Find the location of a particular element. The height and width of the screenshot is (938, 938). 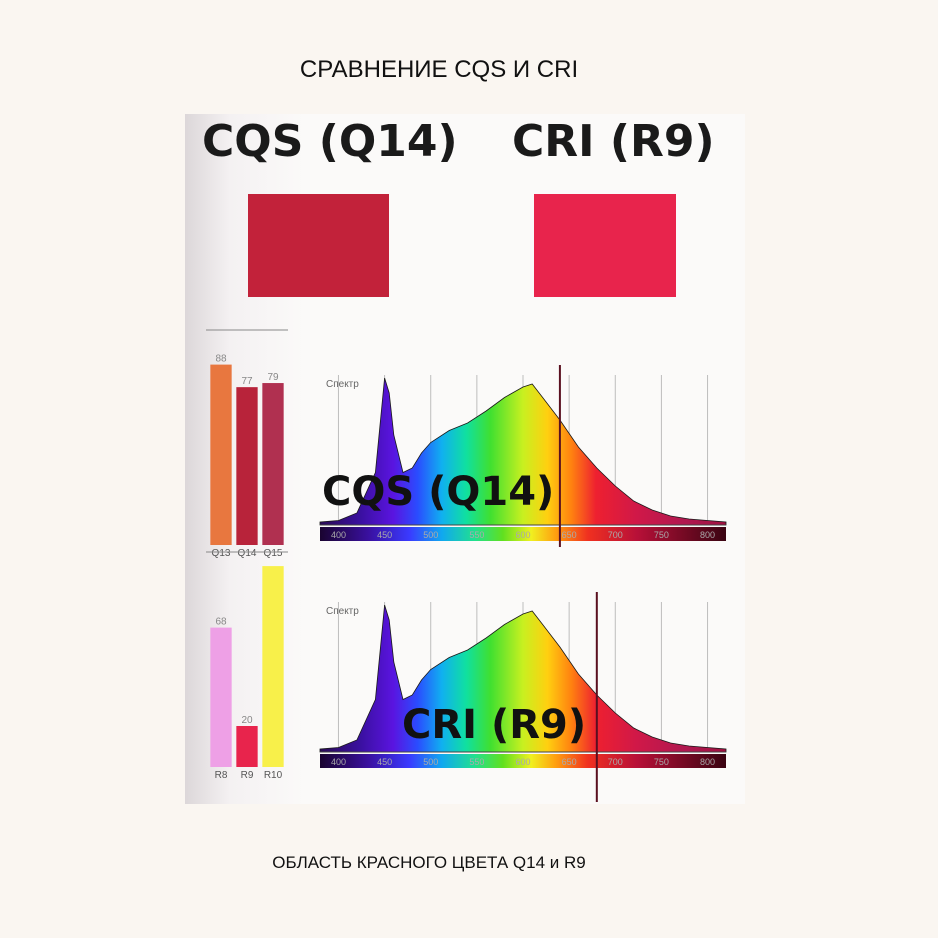

page-title: СРАВНЕНИЕ CQS И CRI is located at coordinates (439, 69).